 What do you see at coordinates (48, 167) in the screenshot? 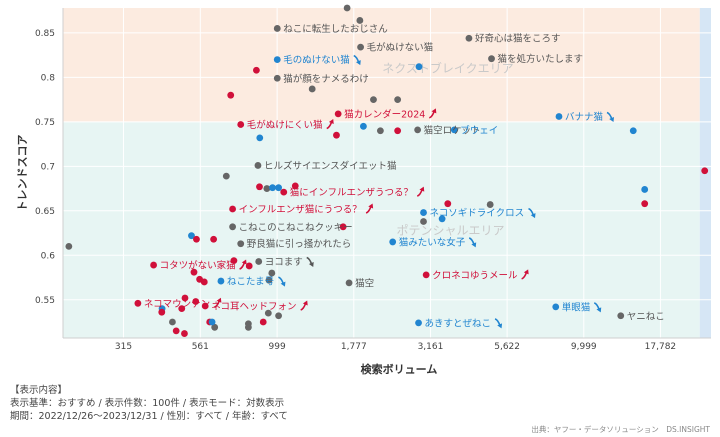
I see `y-tick-label: 0.7` at bounding box center [48, 167].